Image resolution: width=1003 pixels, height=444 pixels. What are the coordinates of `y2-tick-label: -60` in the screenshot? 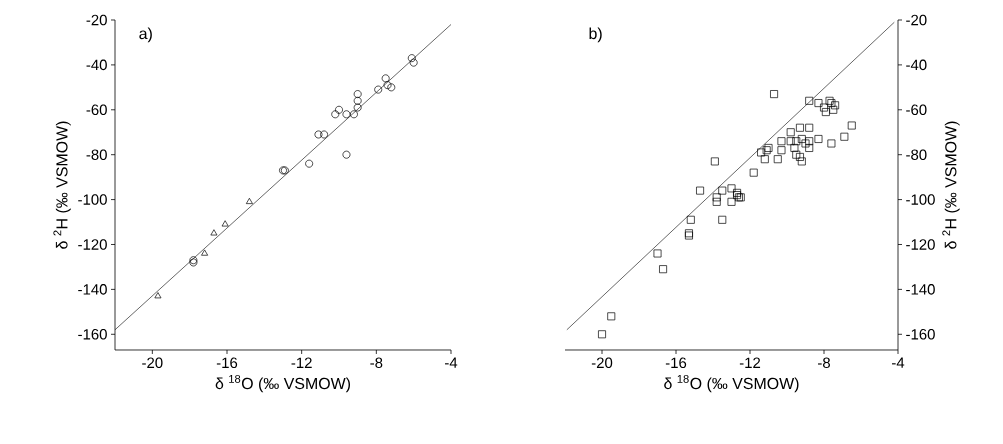 It's located at (916, 110).